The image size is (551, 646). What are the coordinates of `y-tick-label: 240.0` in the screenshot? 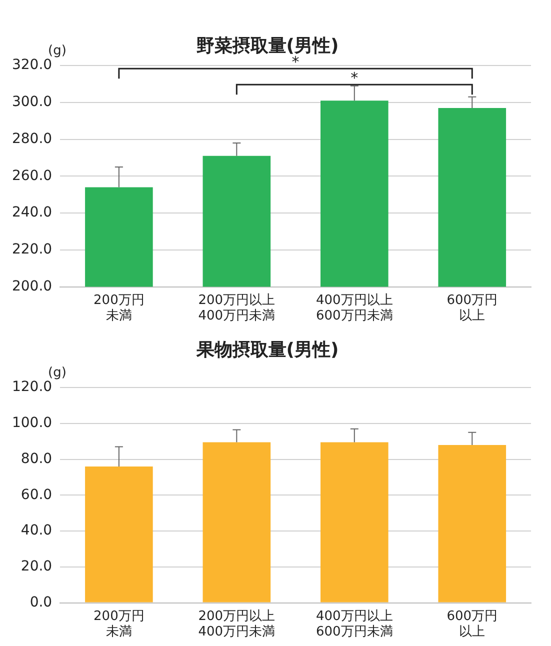 It's located at (32, 212).